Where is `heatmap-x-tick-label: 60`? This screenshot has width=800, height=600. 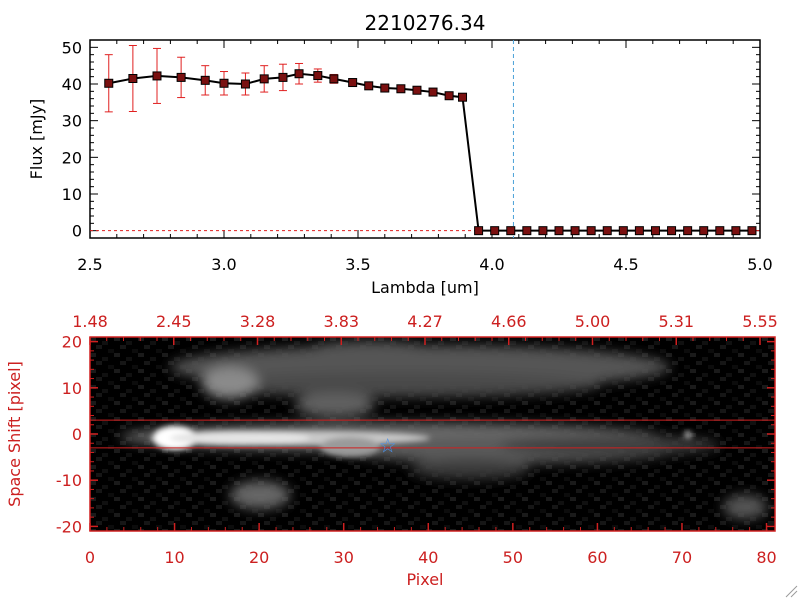
heatmap-x-tick-label: 60 is located at coordinates (597, 557).